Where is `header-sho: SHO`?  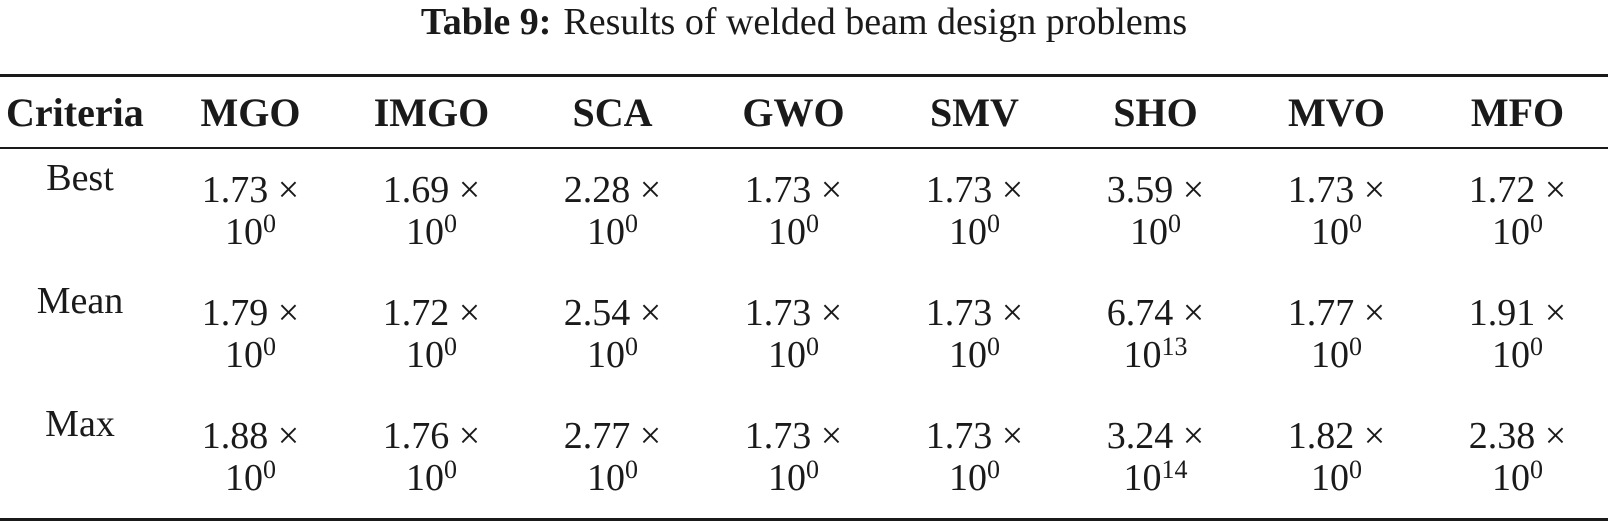
header-sho: SHO is located at coordinates (1155, 112).